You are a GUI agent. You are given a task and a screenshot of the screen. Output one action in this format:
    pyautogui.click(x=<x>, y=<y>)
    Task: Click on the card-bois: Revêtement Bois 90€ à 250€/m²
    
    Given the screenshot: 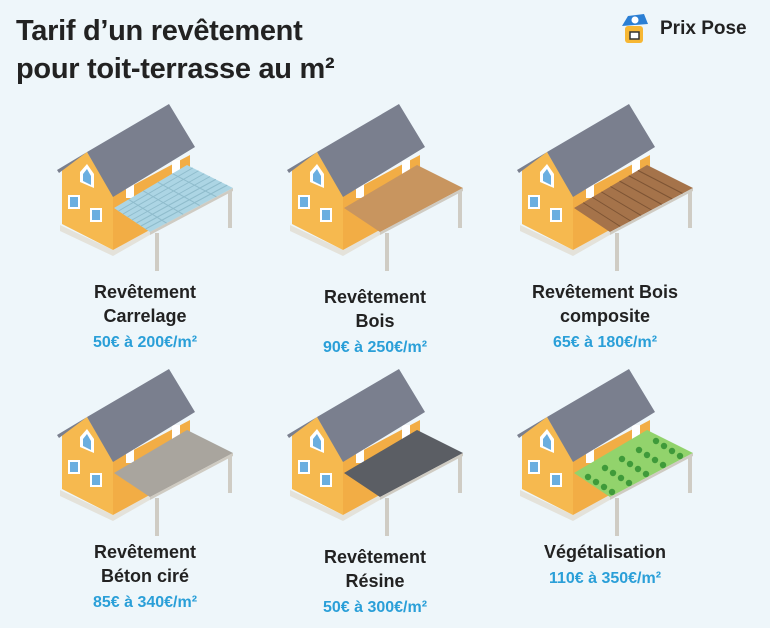 What is the action you would take?
    pyautogui.click(x=375, y=228)
    